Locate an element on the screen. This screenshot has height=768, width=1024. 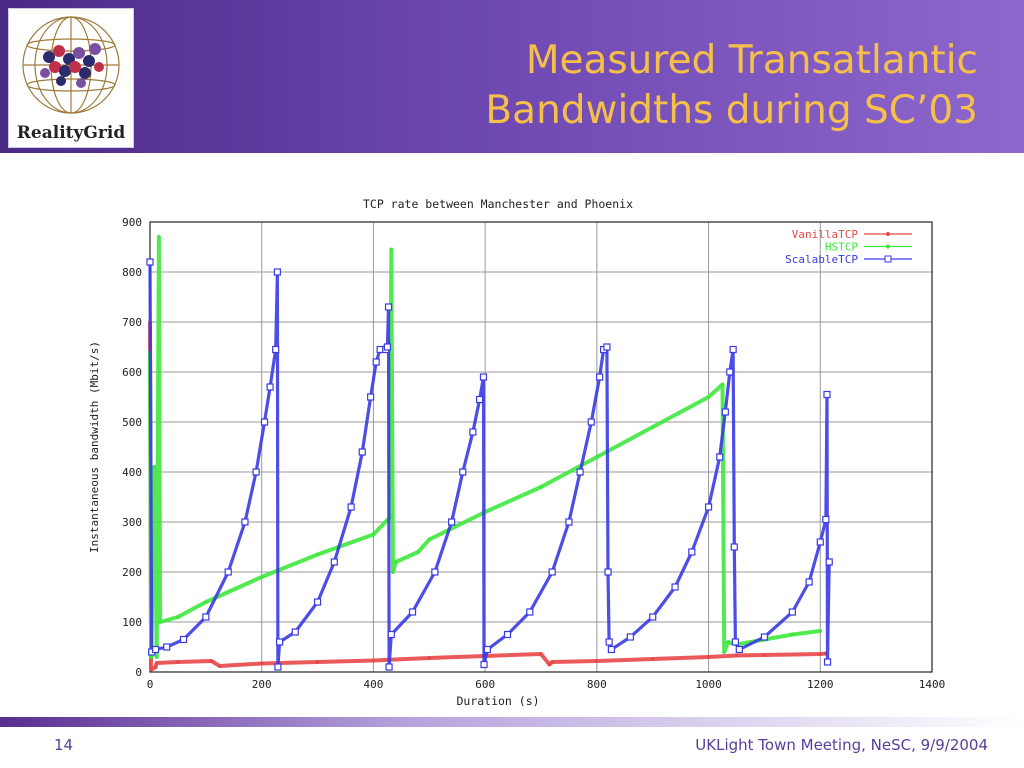
chart-title: TCP rate between Manchester and Phoenix is located at coordinates (498, 204).